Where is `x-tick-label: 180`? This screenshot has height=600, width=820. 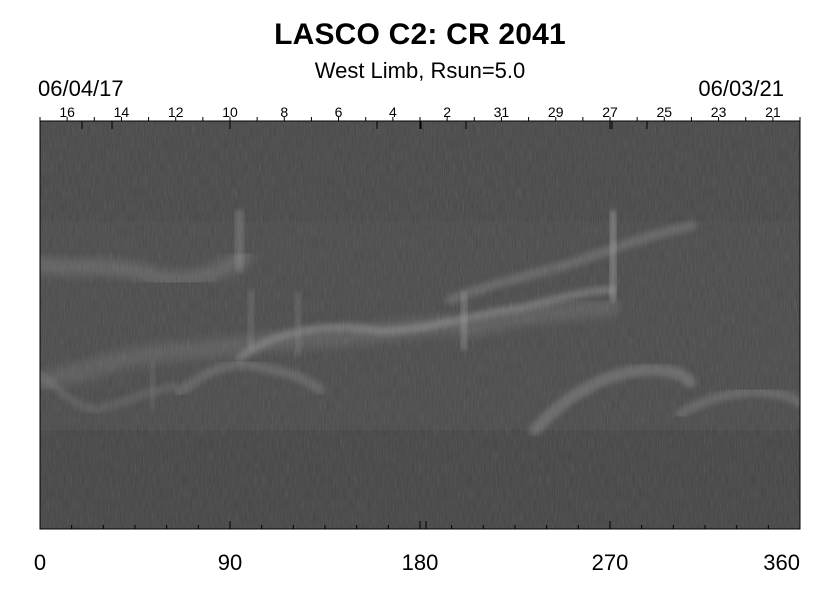
x-tick-label: 180 is located at coordinates (420, 562).